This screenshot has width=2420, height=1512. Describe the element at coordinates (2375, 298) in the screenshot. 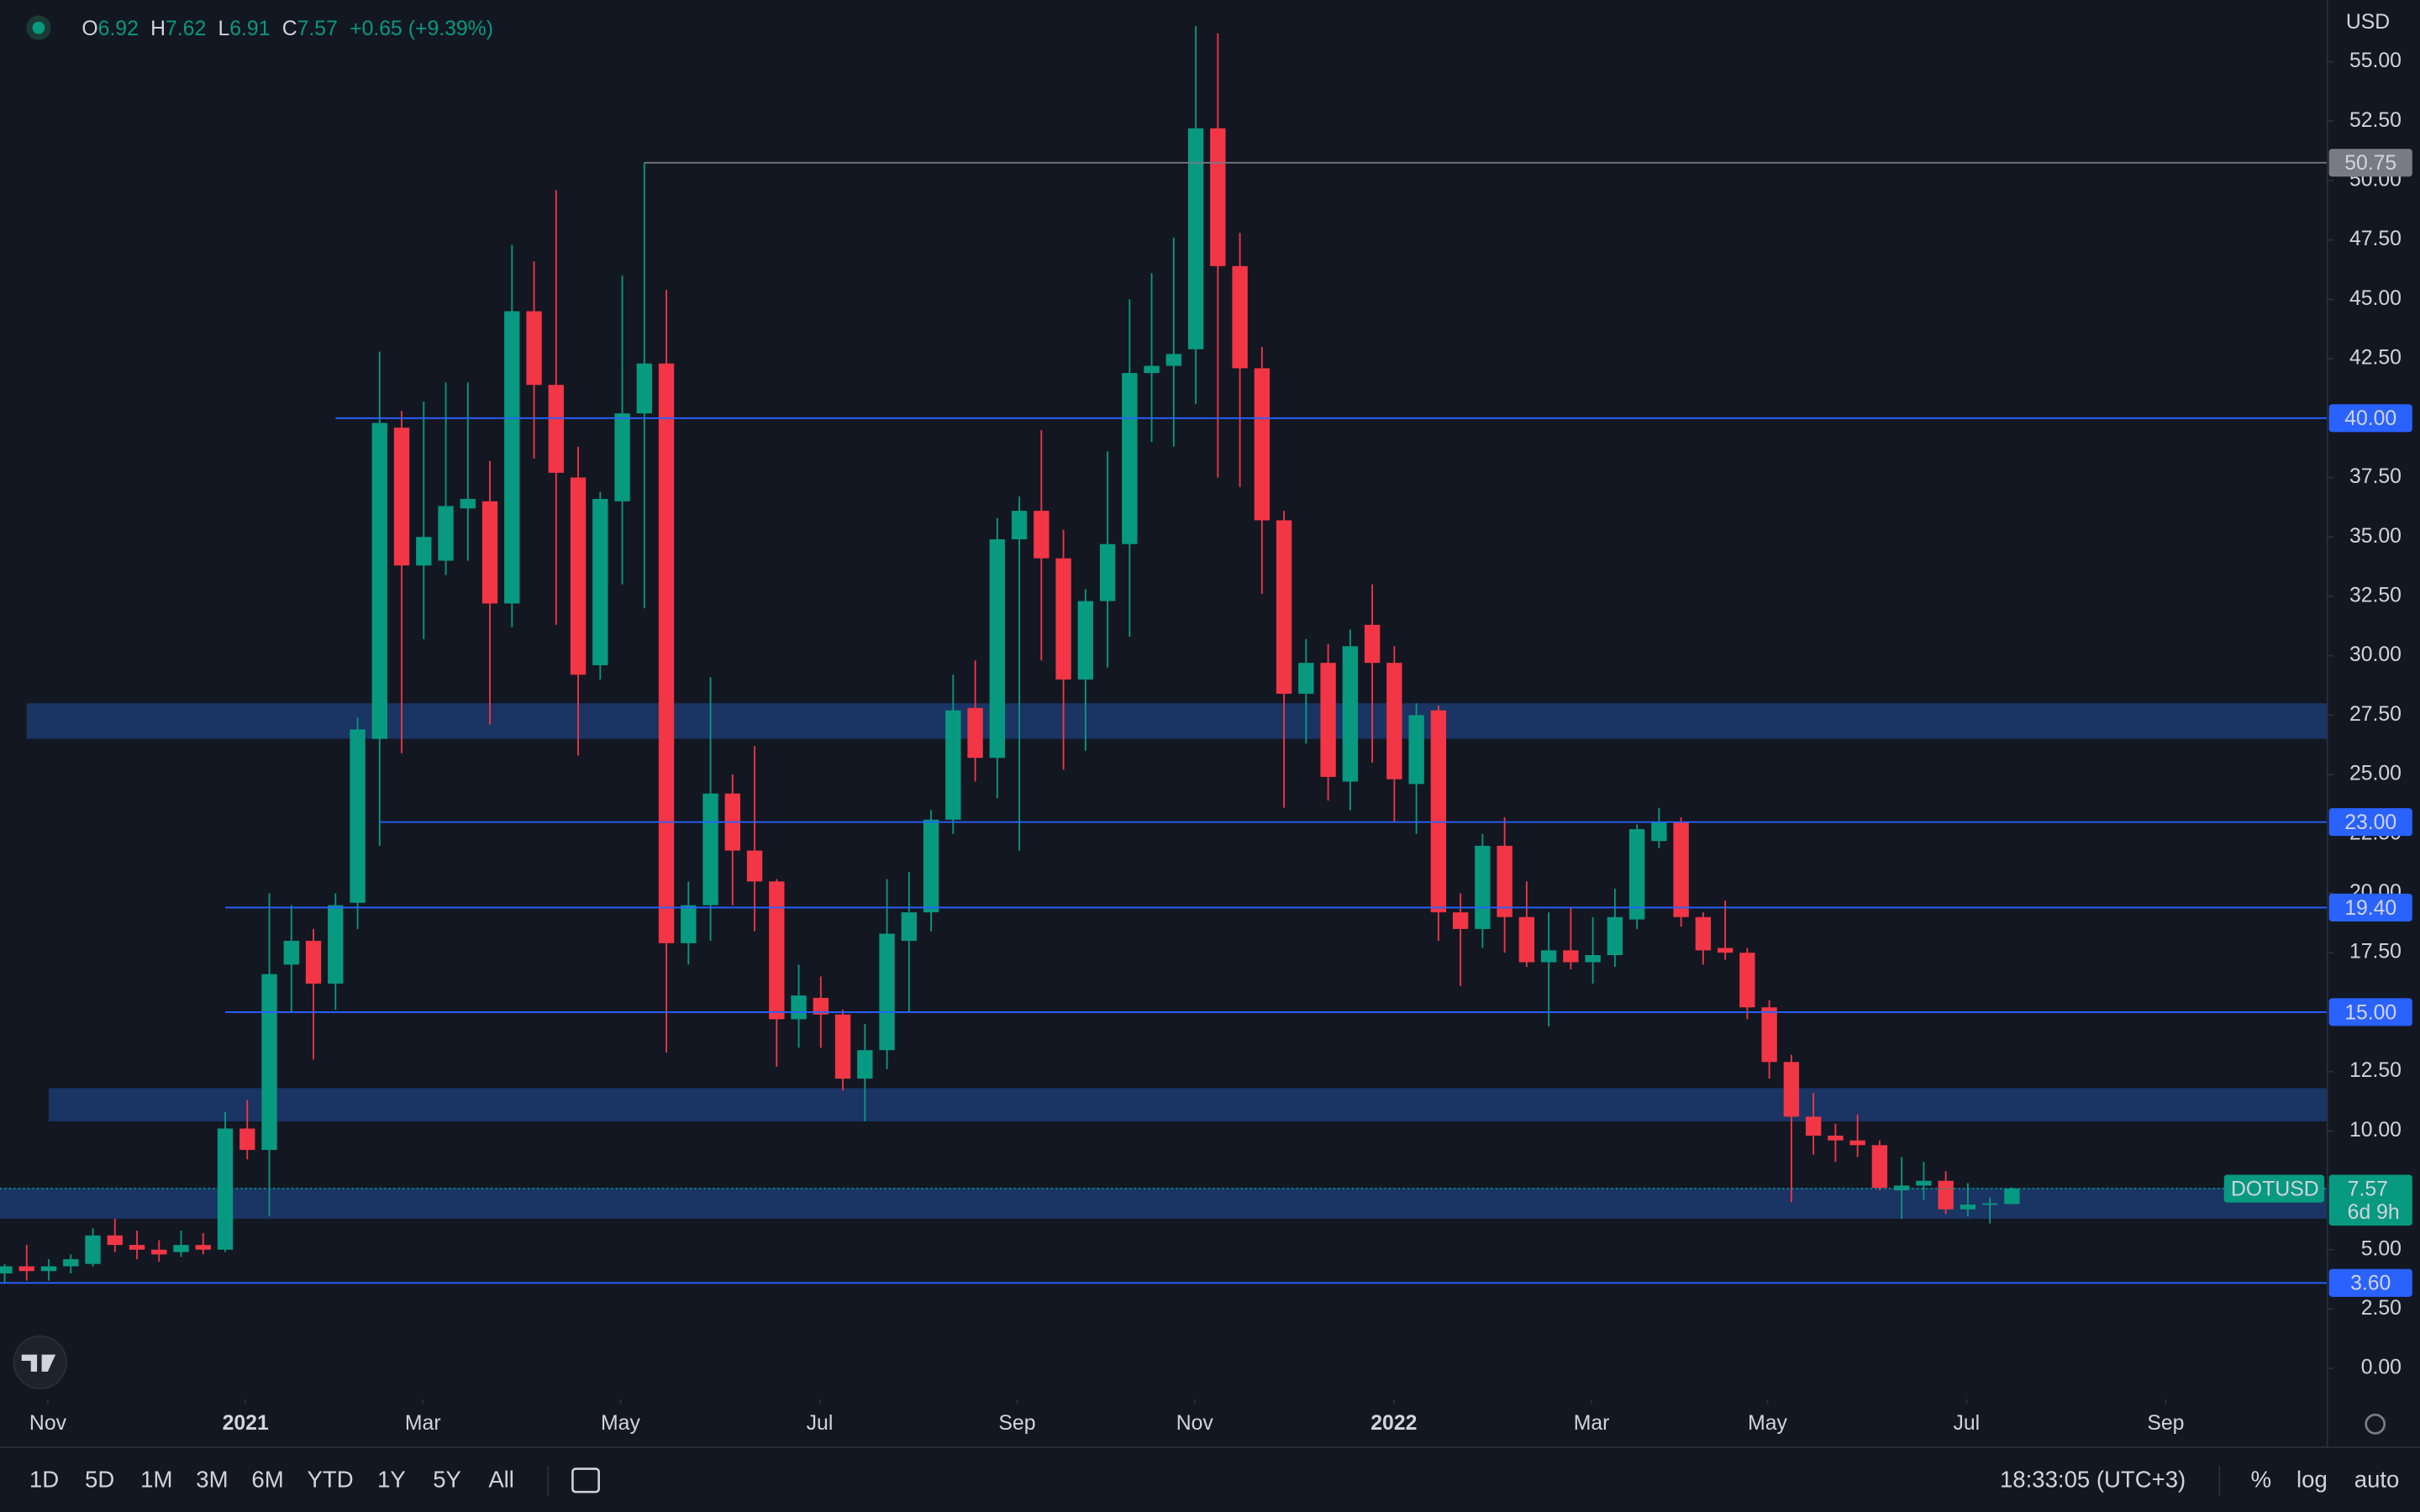

I see `y-tick-label: 45.00` at that location.